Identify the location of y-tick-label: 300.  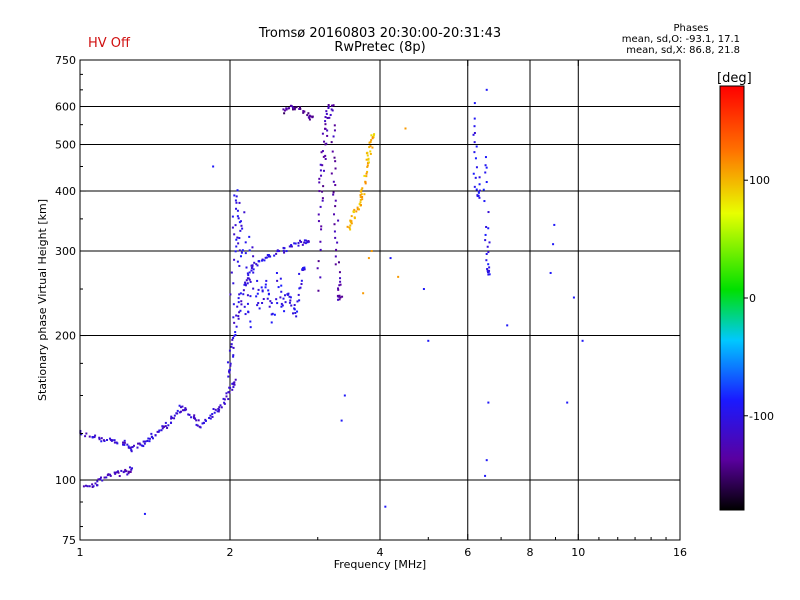
(65, 251).